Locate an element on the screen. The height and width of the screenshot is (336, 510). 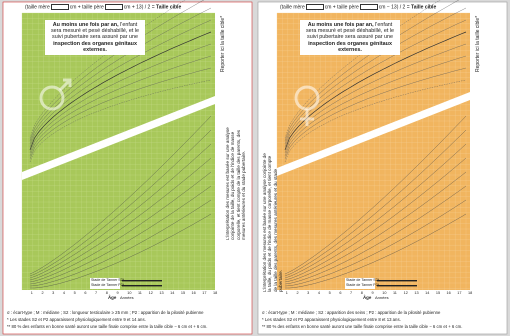
separator-band is located at coordinates (118, 138).